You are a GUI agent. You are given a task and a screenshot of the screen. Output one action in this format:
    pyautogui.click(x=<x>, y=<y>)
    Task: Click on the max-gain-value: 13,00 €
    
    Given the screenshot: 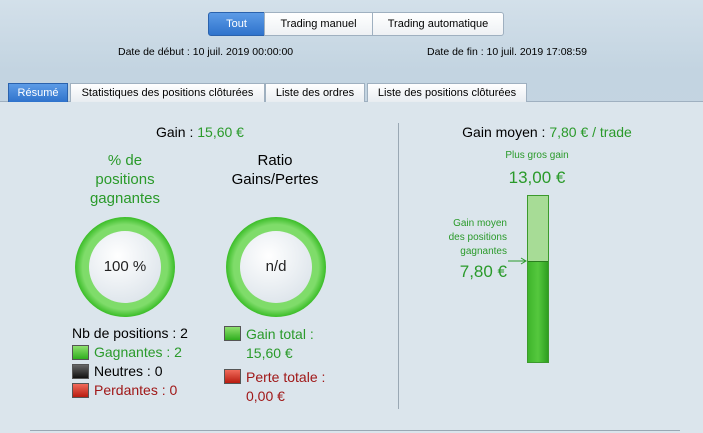 What is the action you would take?
    pyautogui.click(x=537, y=177)
    